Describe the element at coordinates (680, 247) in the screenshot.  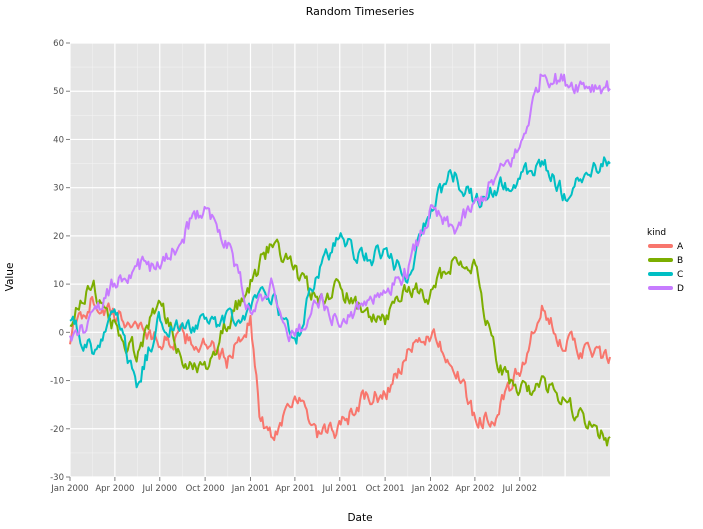
I see `legend-label-A: A` at that location.